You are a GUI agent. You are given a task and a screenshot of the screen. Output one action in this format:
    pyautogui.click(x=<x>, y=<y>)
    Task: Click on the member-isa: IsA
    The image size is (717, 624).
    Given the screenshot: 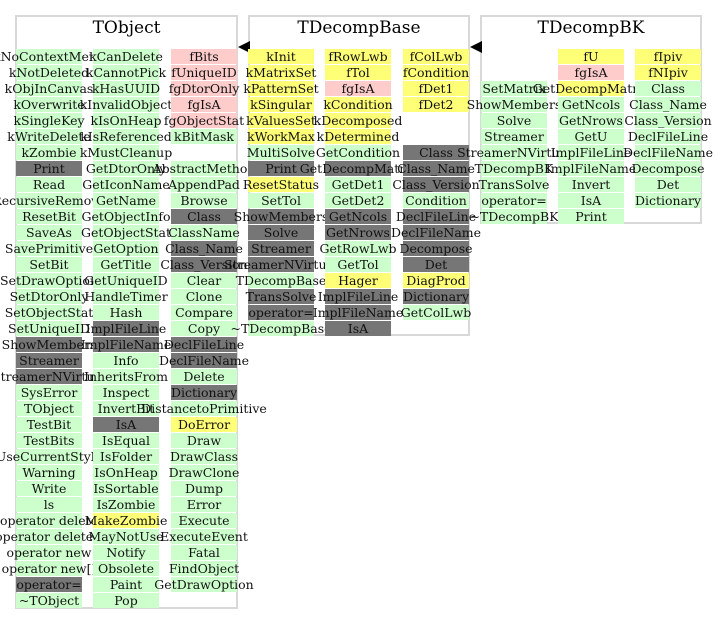 What is the action you would take?
    pyautogui.click(x=358, y=328)
    